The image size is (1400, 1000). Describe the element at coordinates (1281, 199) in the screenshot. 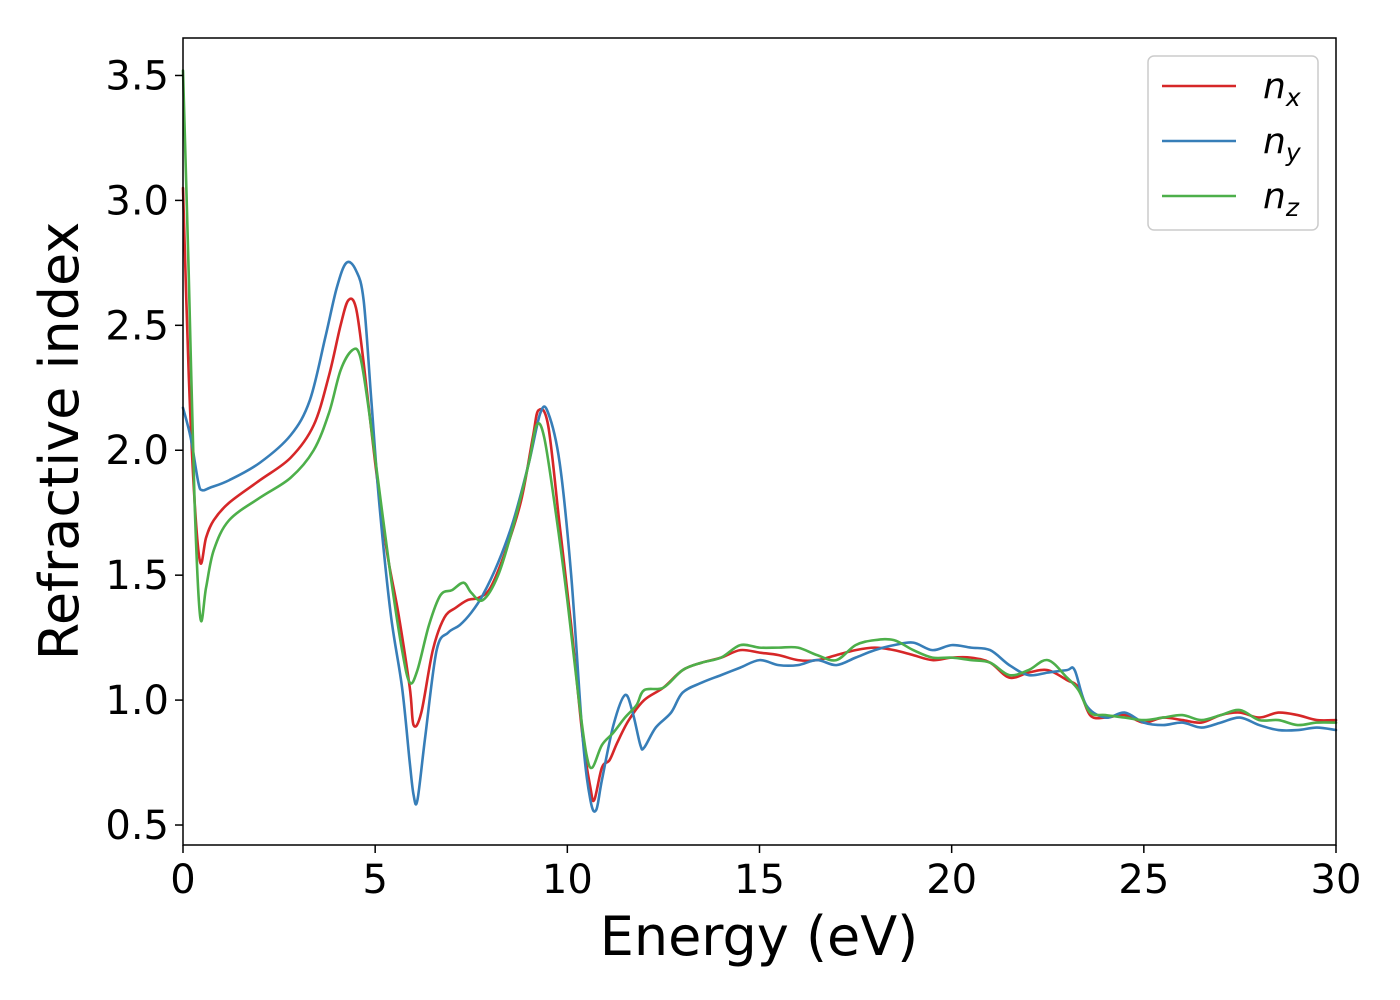

I see `legend-label-z: nz` at that location.